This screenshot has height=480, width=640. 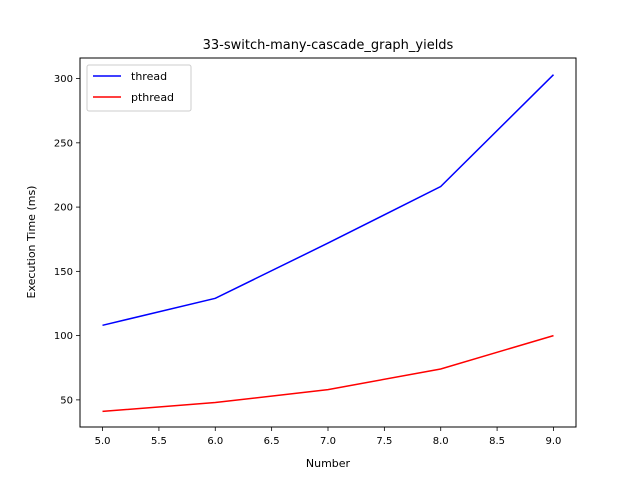 I want to click on x-tick-label: 8.5, so click(x=497, y=441).